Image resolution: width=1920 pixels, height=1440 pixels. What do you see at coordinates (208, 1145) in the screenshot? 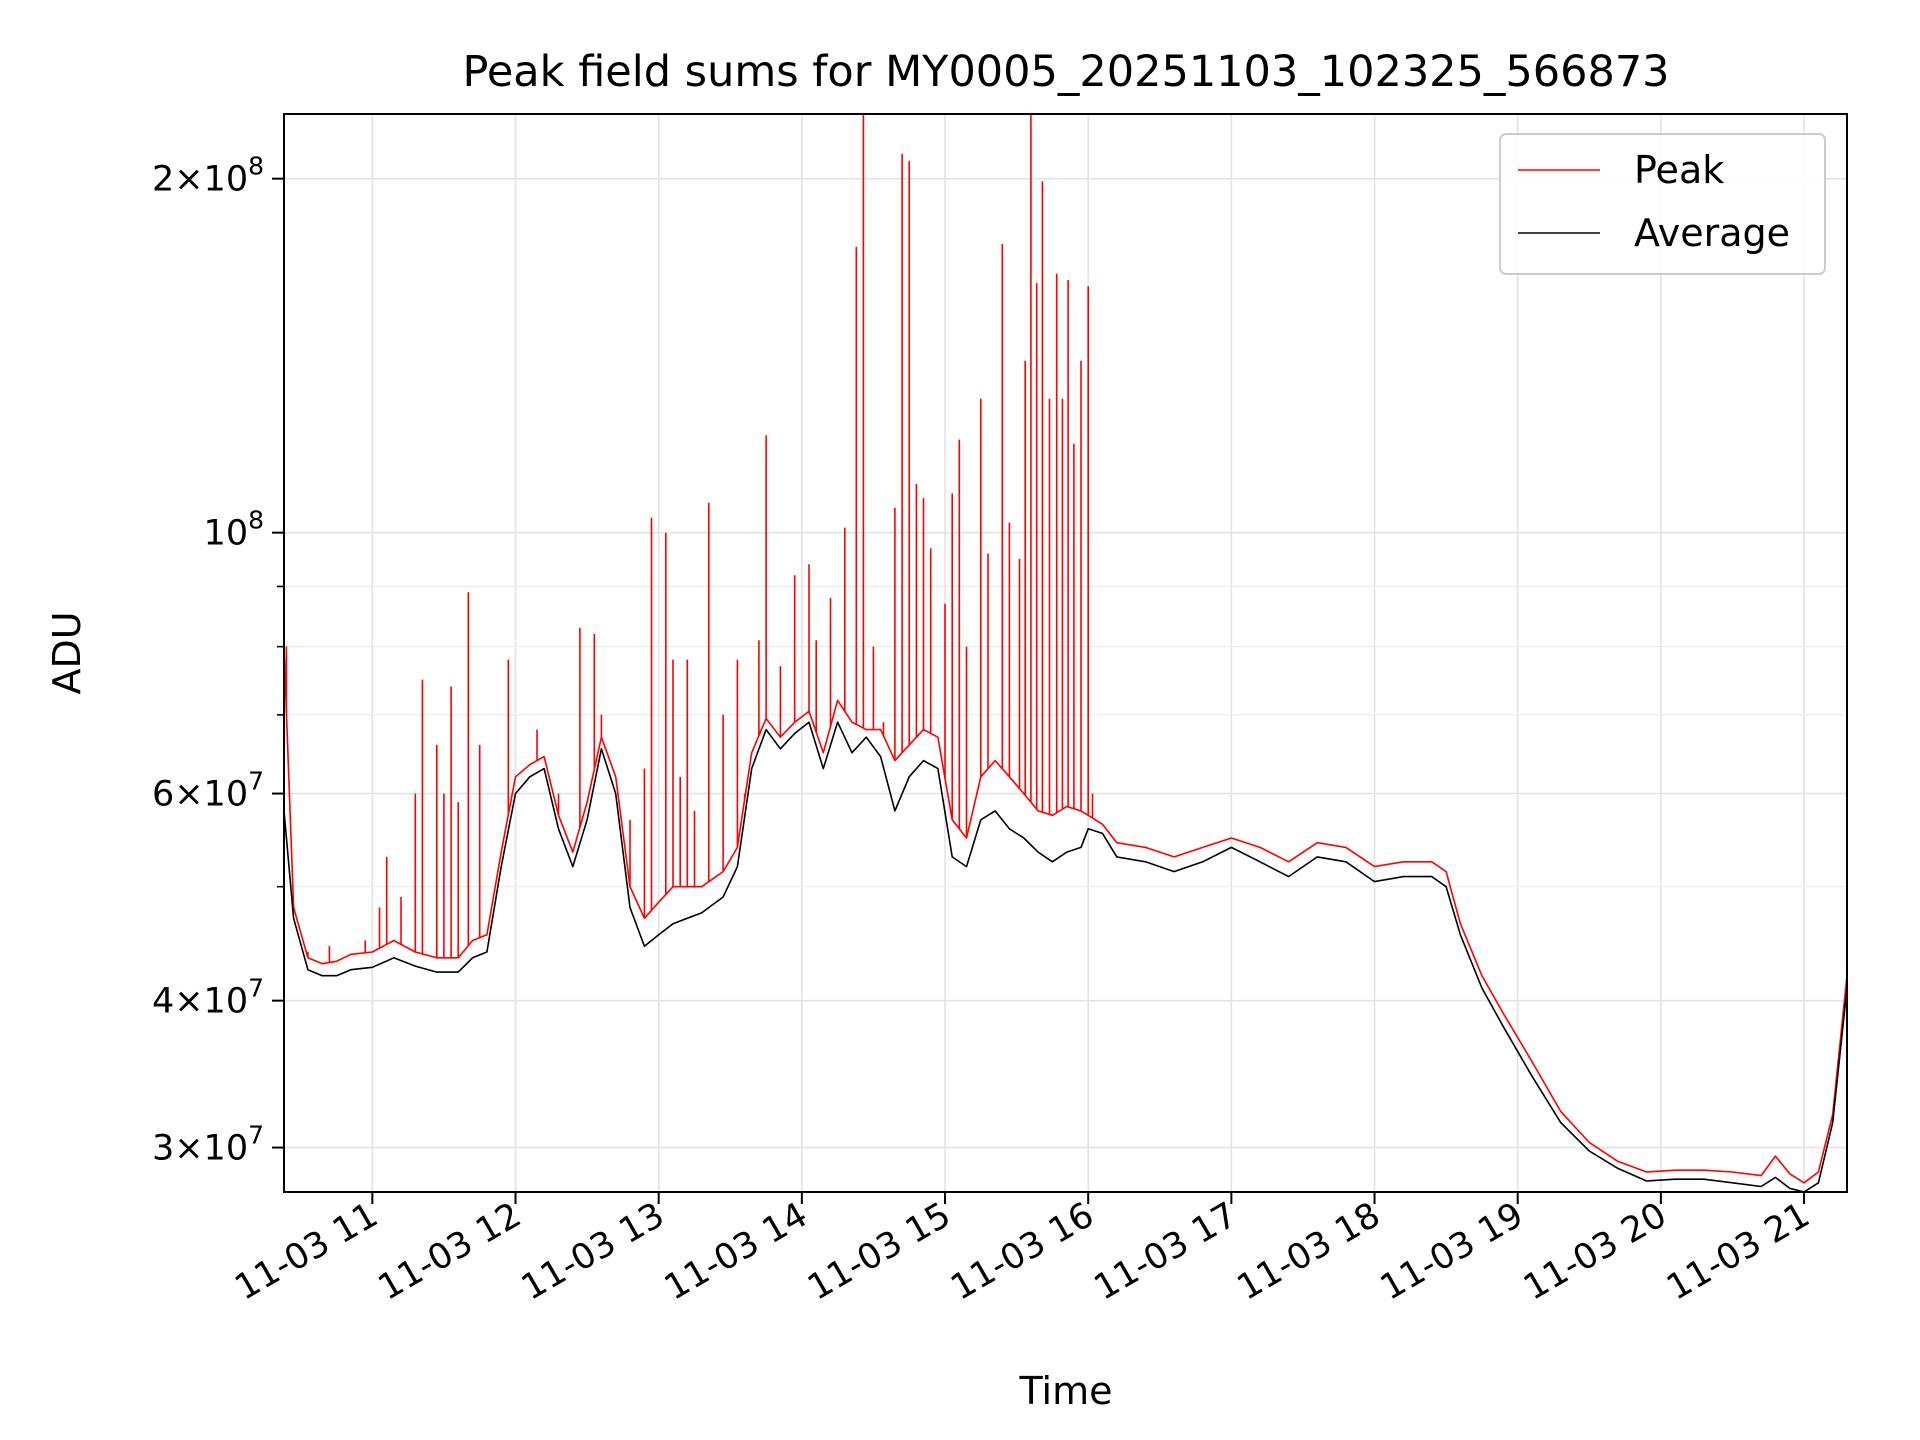
I see `y-tick-label: 3×107` at bounding box center [208, 1145].